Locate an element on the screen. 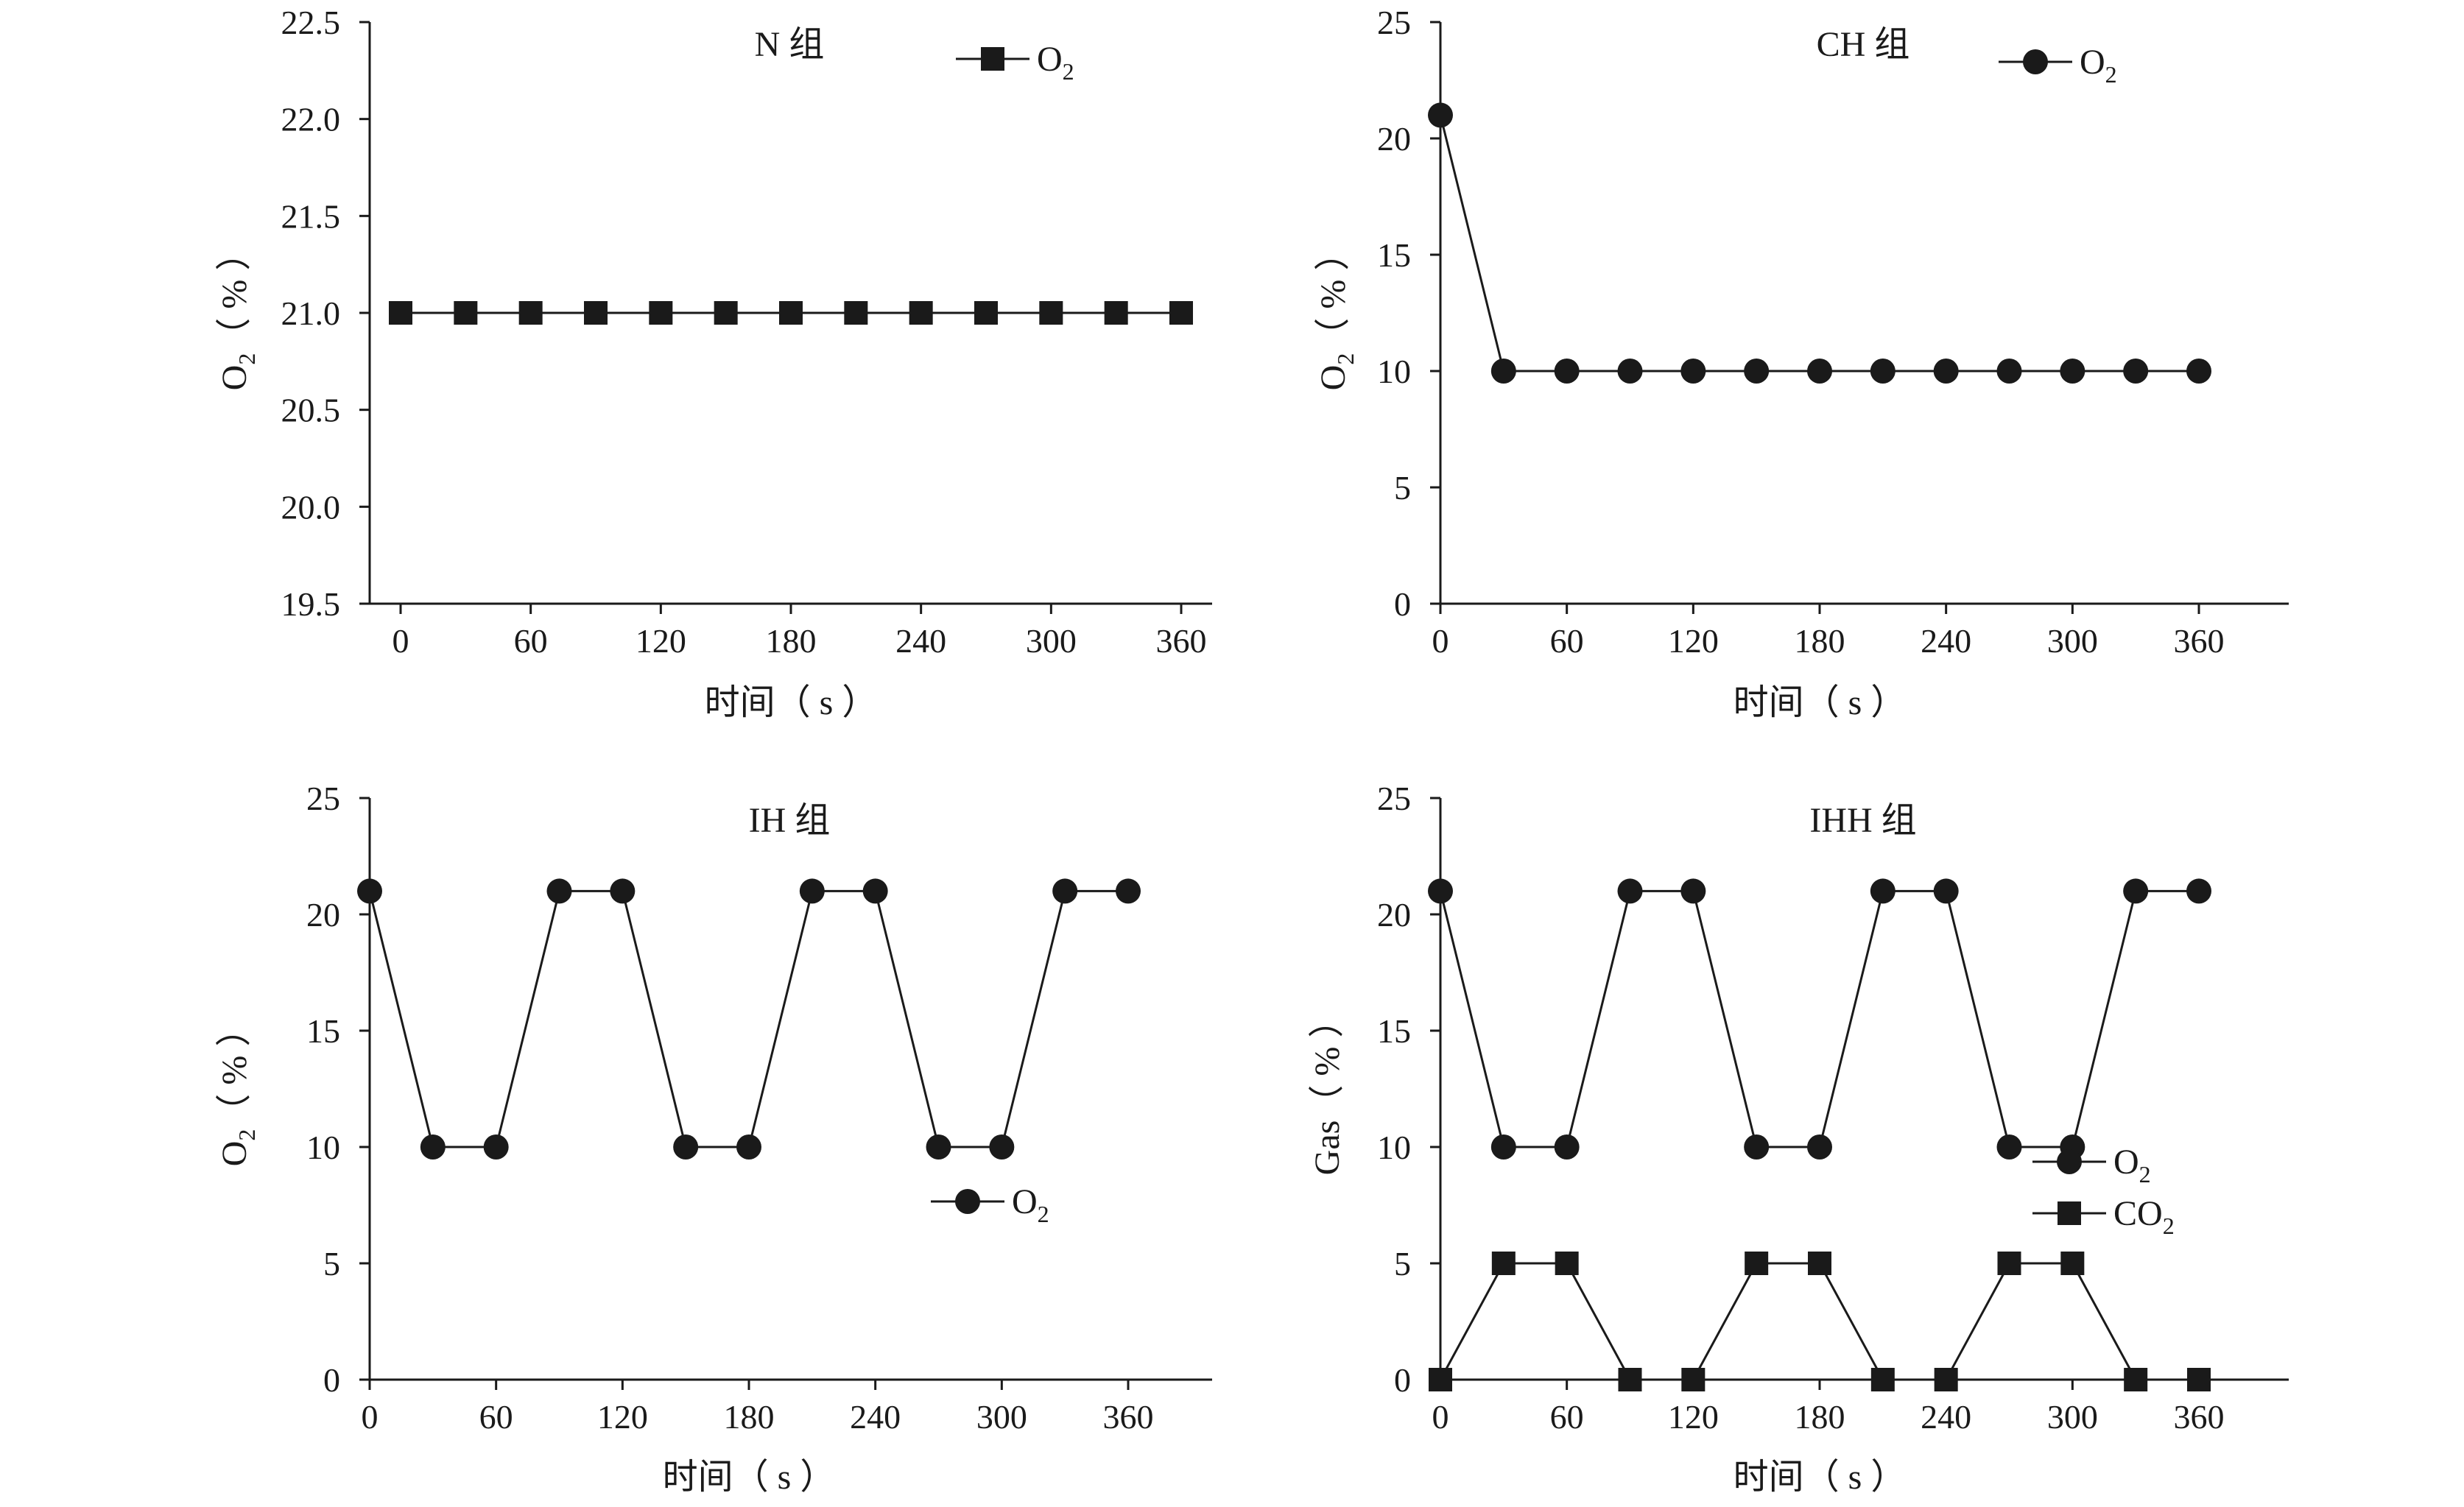 This screenshot has height=1507, width=2464. y-tick-label: 21.5 is located at coordinates (311, 216).